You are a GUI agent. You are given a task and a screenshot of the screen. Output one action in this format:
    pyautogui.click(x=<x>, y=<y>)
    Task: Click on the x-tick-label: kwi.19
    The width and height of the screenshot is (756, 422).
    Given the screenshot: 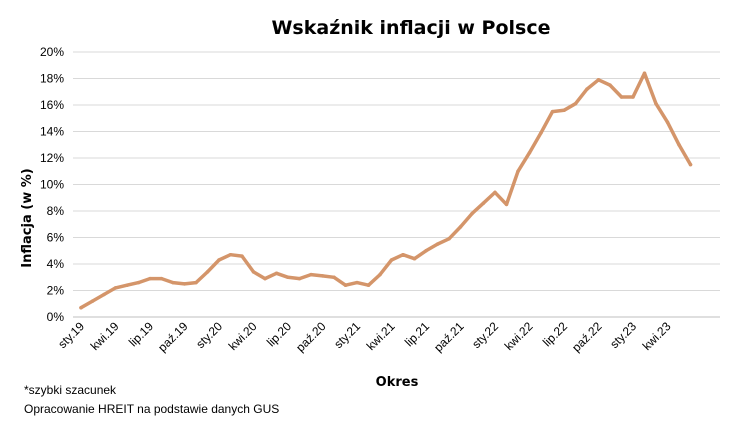 What is the action you would take?
    pyautogui.click(x=105, y=336)
    